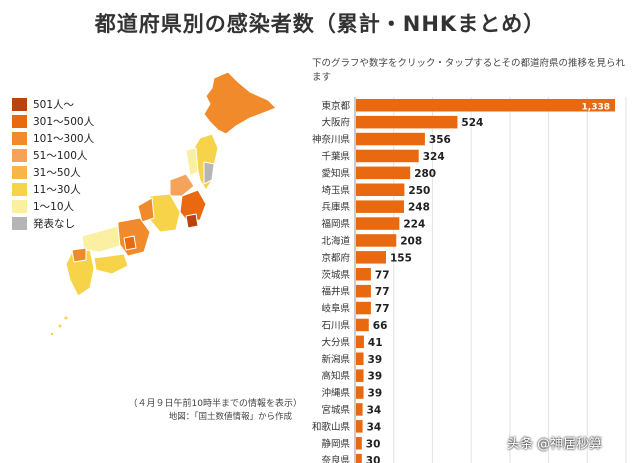  What do you see at coordinates (335, 444) in the screenshot?
I see `category-label: 静岡県` at bounding box center [335, 444].